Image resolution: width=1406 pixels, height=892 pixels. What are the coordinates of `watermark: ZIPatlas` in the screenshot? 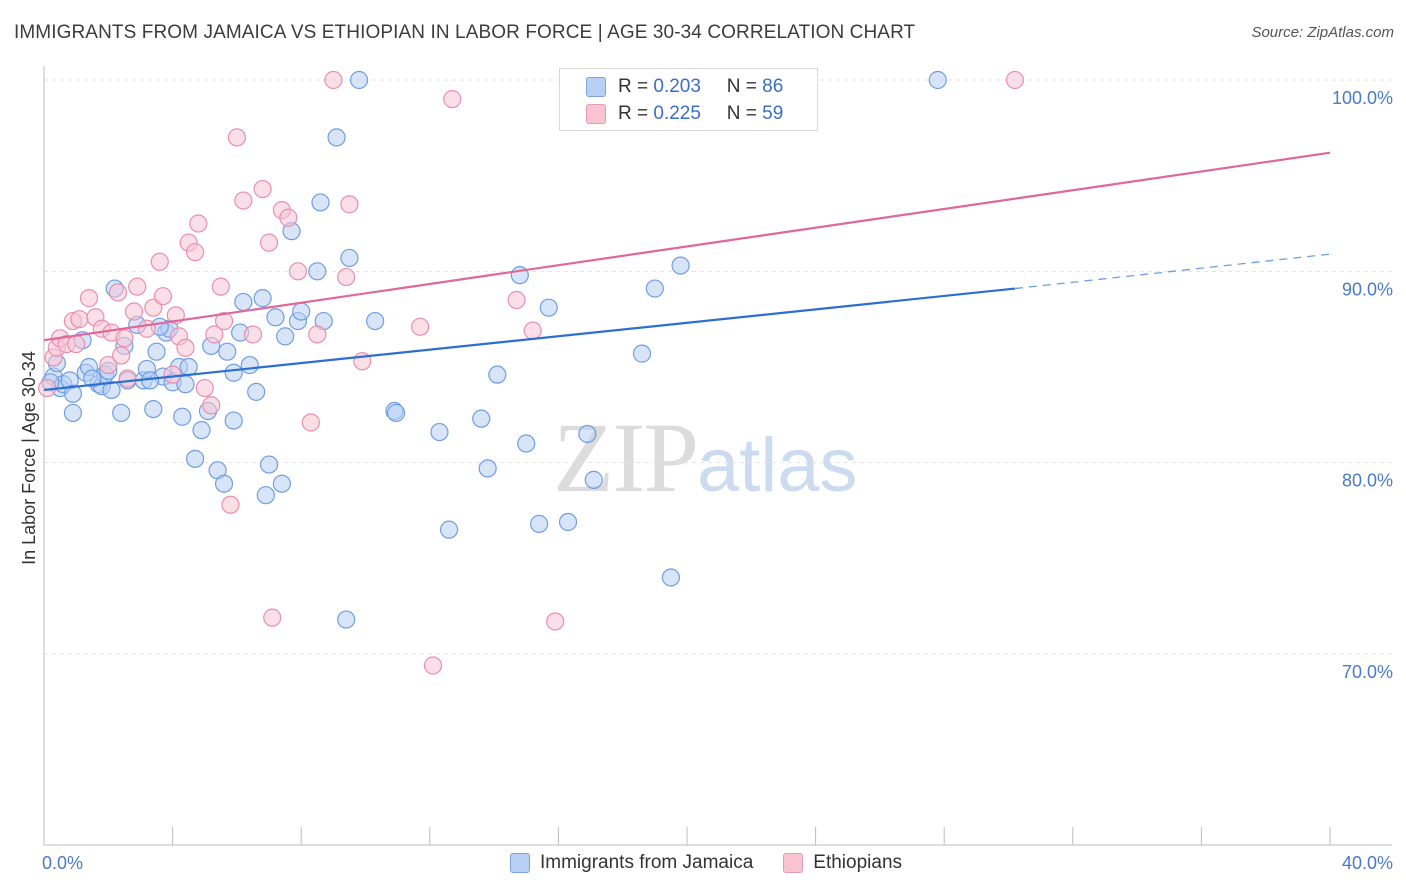 It's located at (705, 457).